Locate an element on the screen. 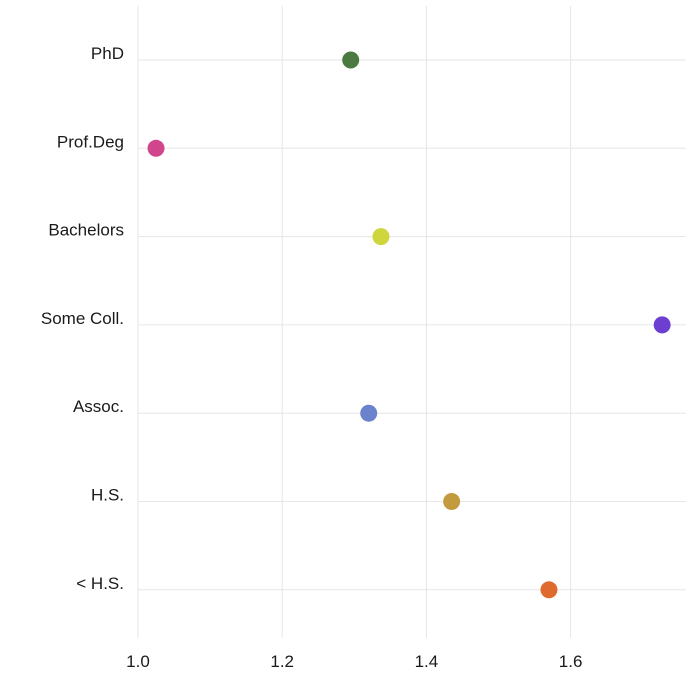 The image size is (700, 700). category-label: Some Coll. is located at coordinates (82, 318).